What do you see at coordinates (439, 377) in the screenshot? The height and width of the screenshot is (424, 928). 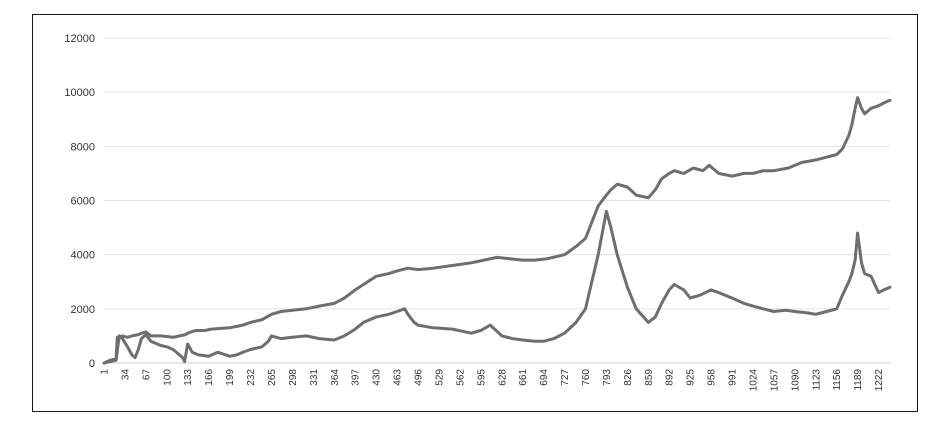 I see `x-tick-label: 529` at bounding box center [439, 377].